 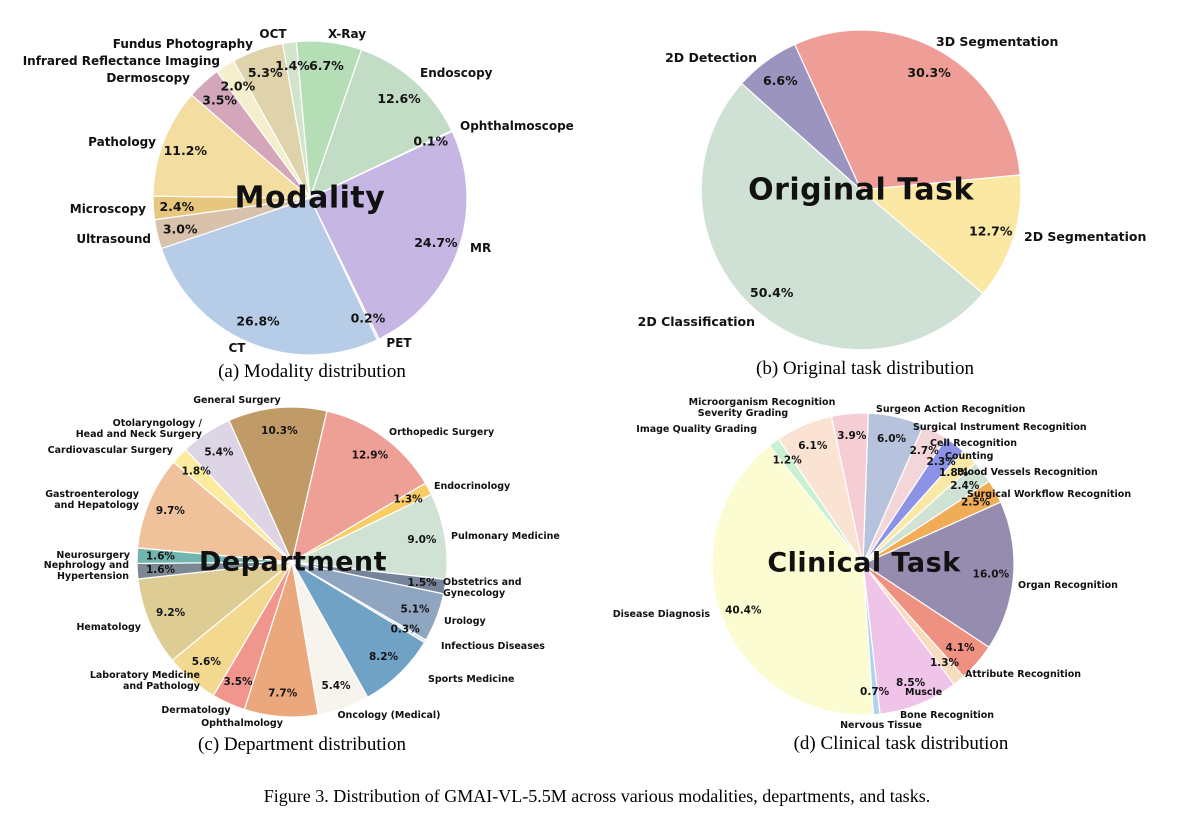 I want to click on category-label-clinical-task-14: Microorganism Recognition, so click(x=762, y=402).